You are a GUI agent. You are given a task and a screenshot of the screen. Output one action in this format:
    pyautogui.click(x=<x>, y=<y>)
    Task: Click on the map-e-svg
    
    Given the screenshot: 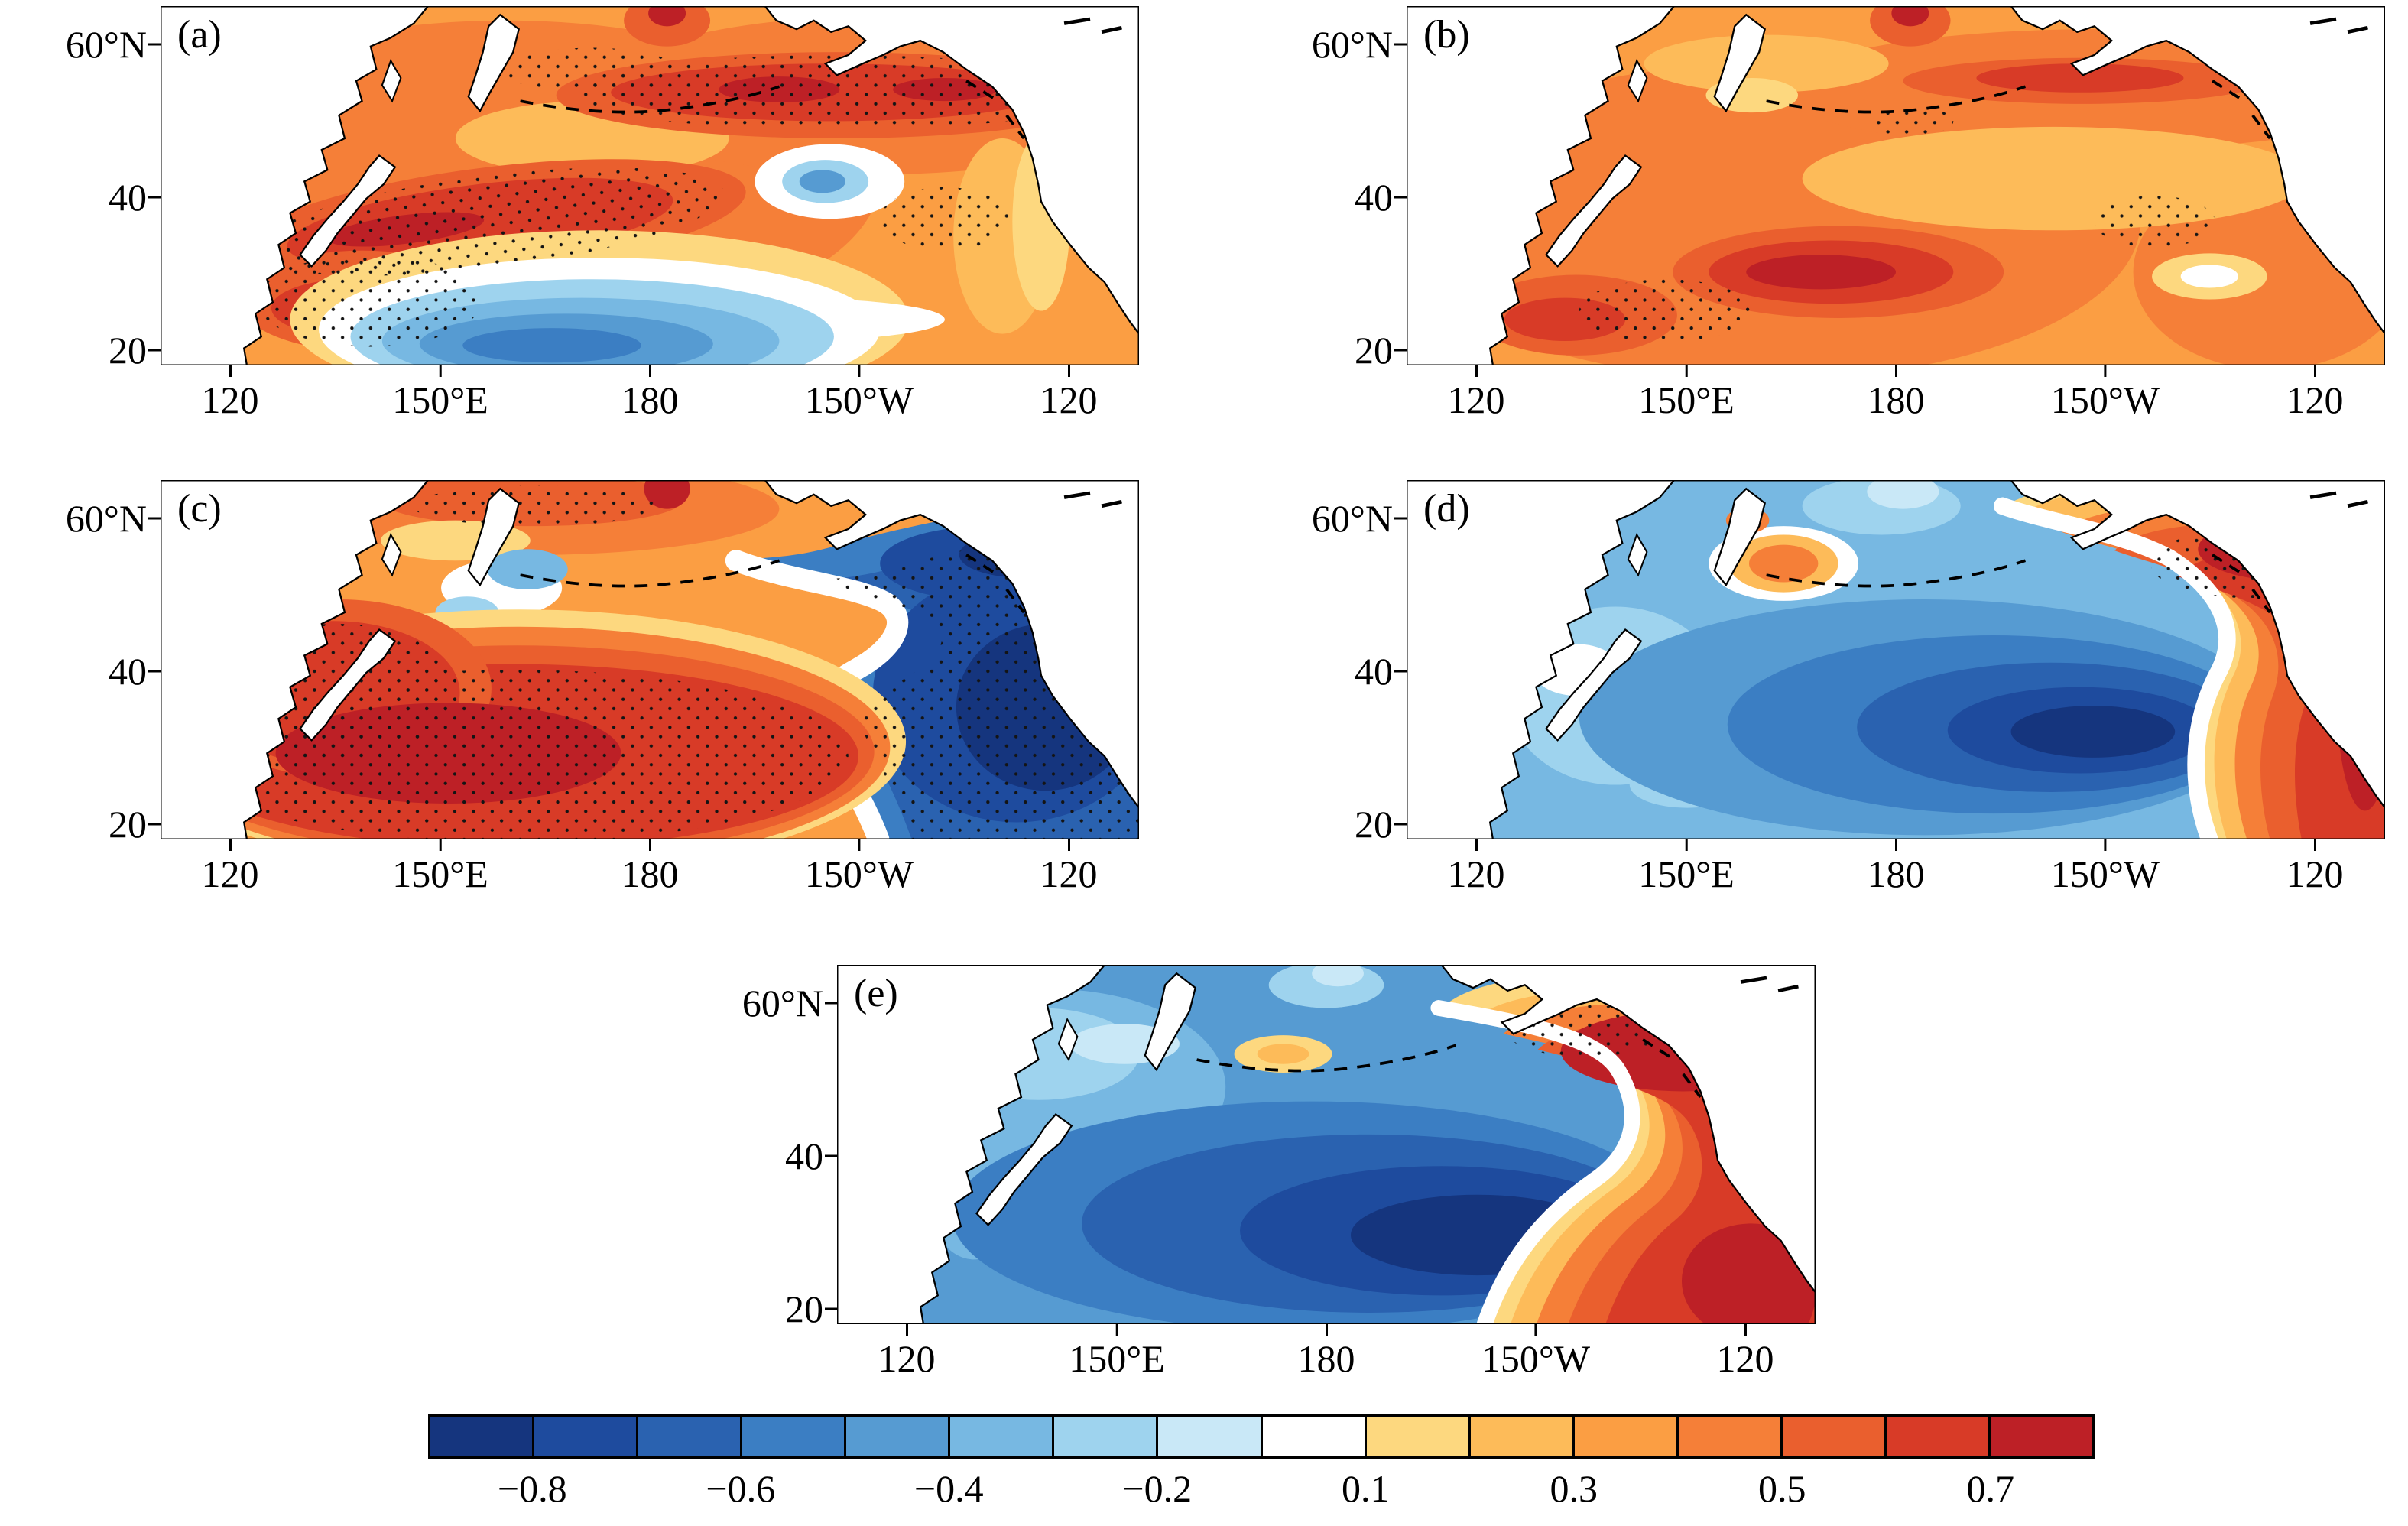 What is the action you would take?
    pyautogui.click(x=1327, y=1144)
    